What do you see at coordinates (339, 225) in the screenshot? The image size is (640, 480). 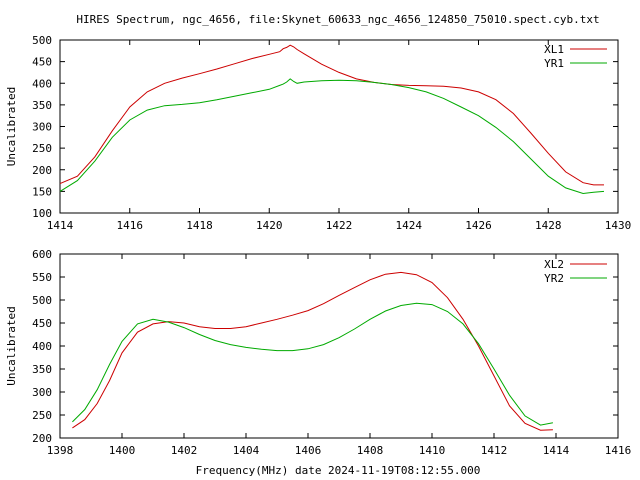 I see `x-tick-label: 1422` at bounding box center [339, 225].